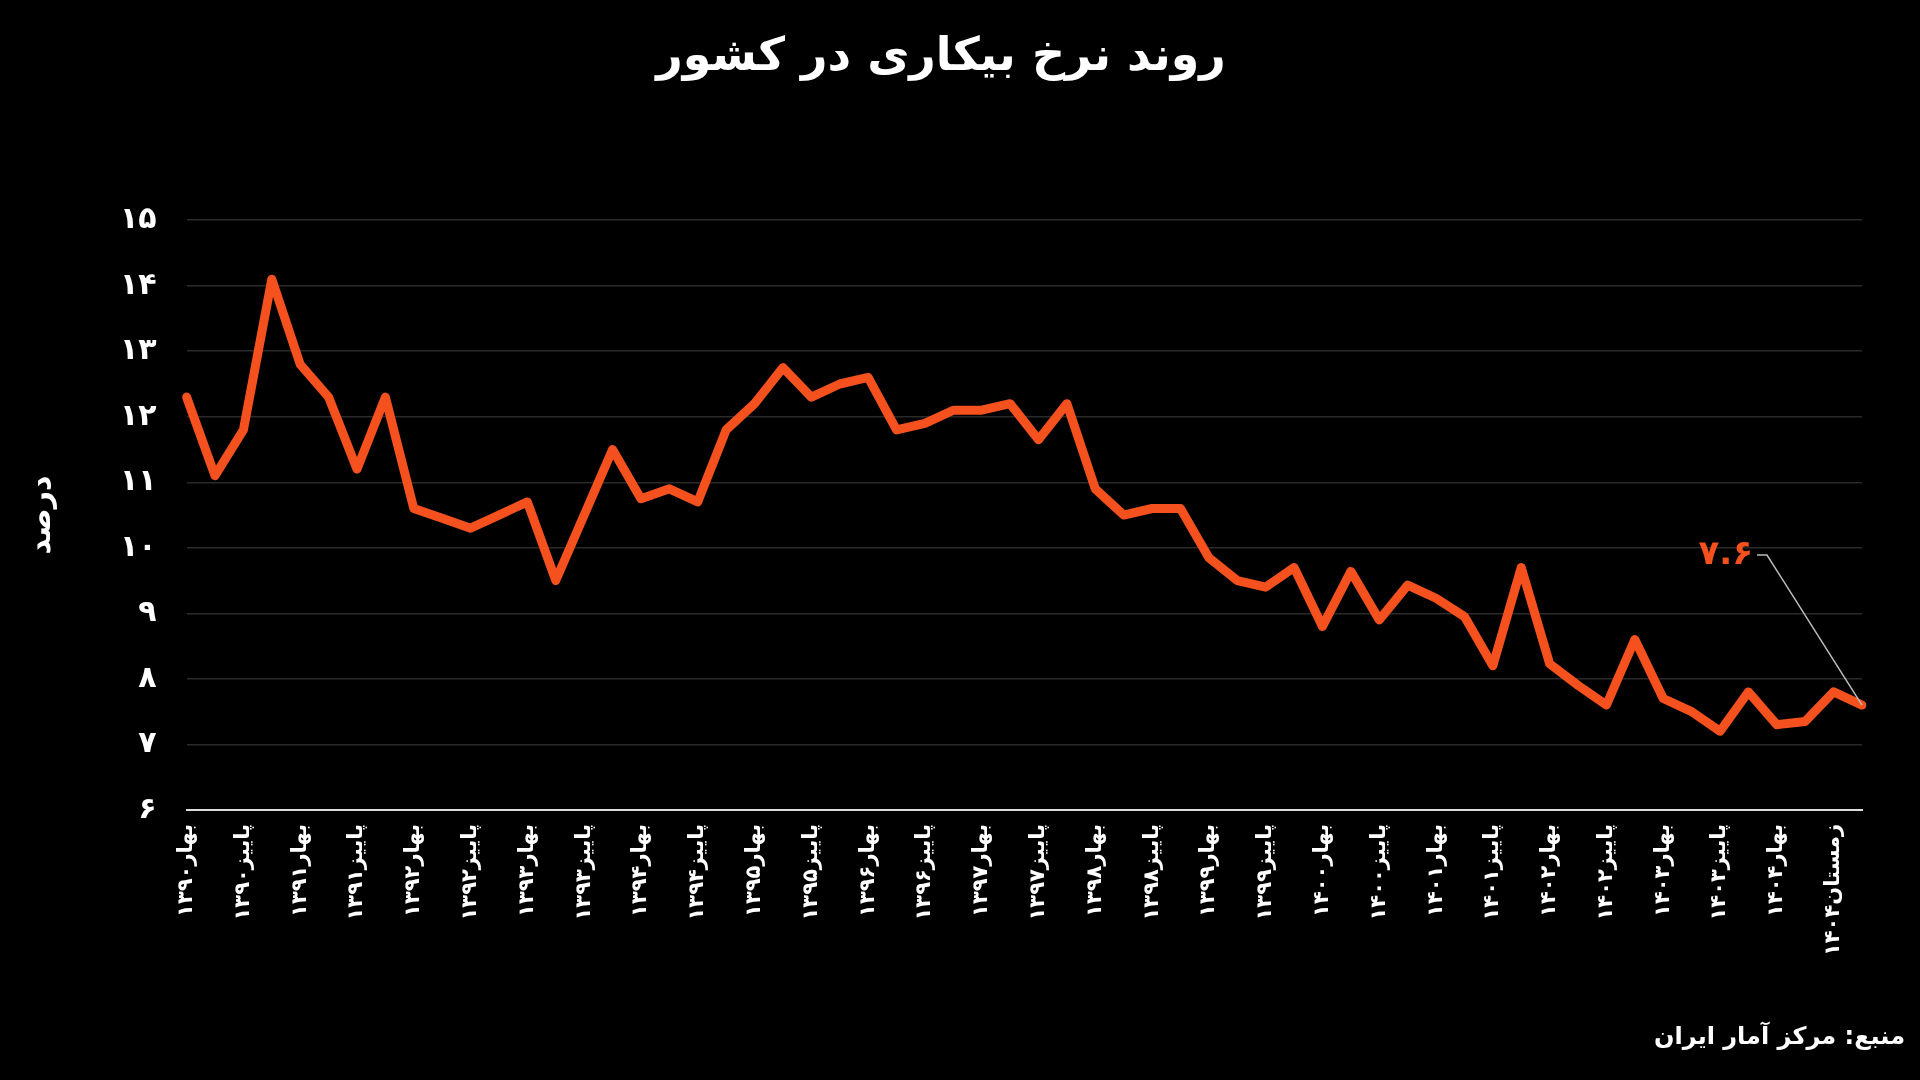 The image size is (1920, 1080). I want to click on x-tick-label: پاییز۱۳۹۷, so click(1036, 872).